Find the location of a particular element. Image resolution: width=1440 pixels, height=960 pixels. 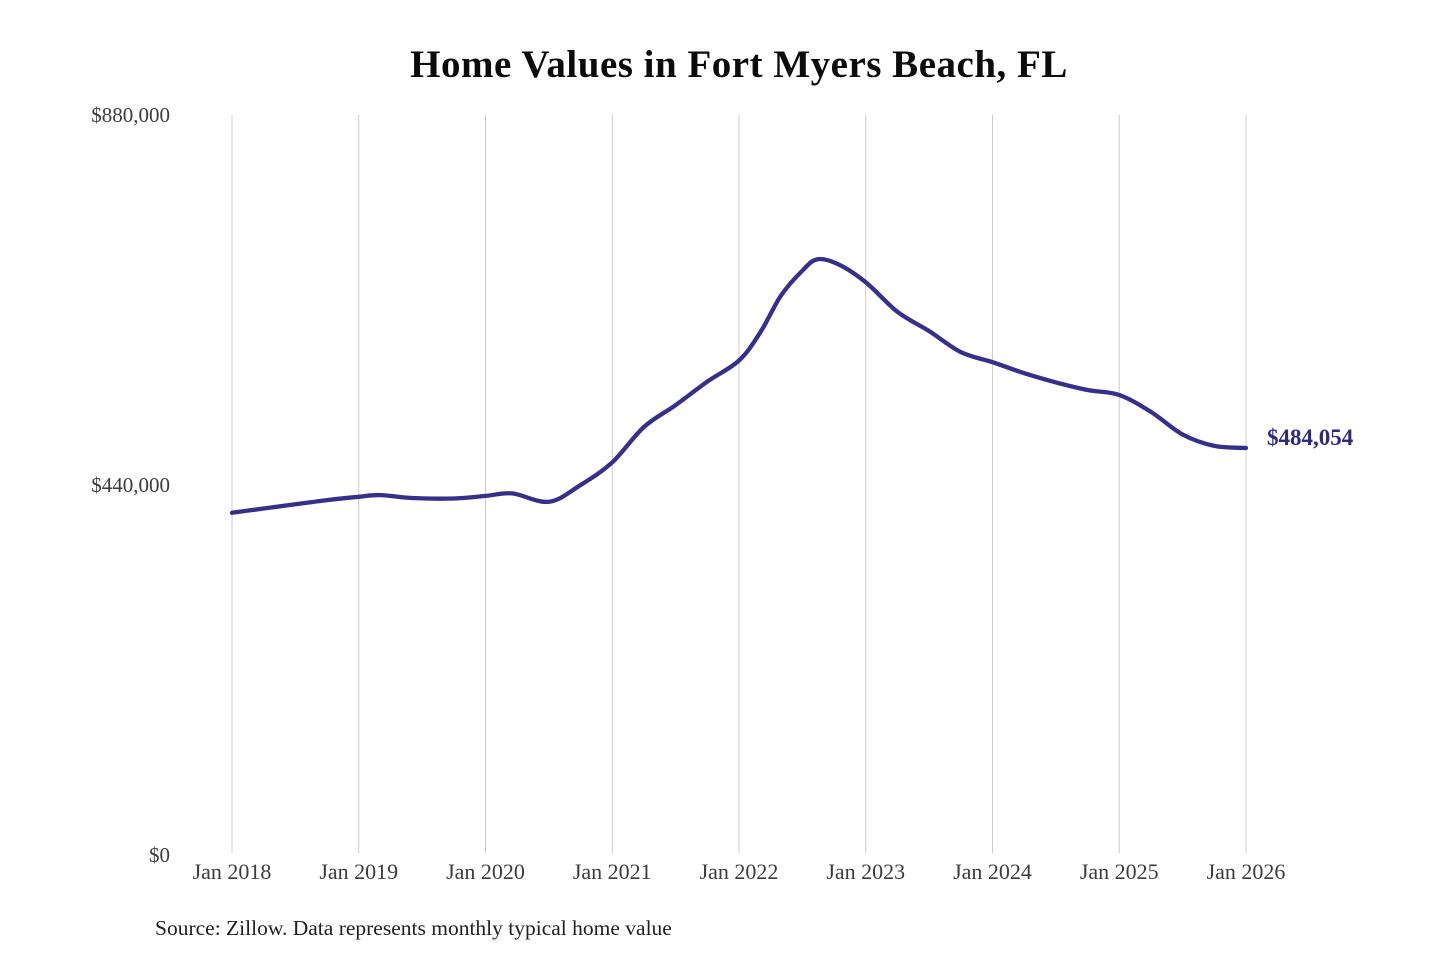

x-axis-label: Jan 2022 is located at coordinates (739, 871).